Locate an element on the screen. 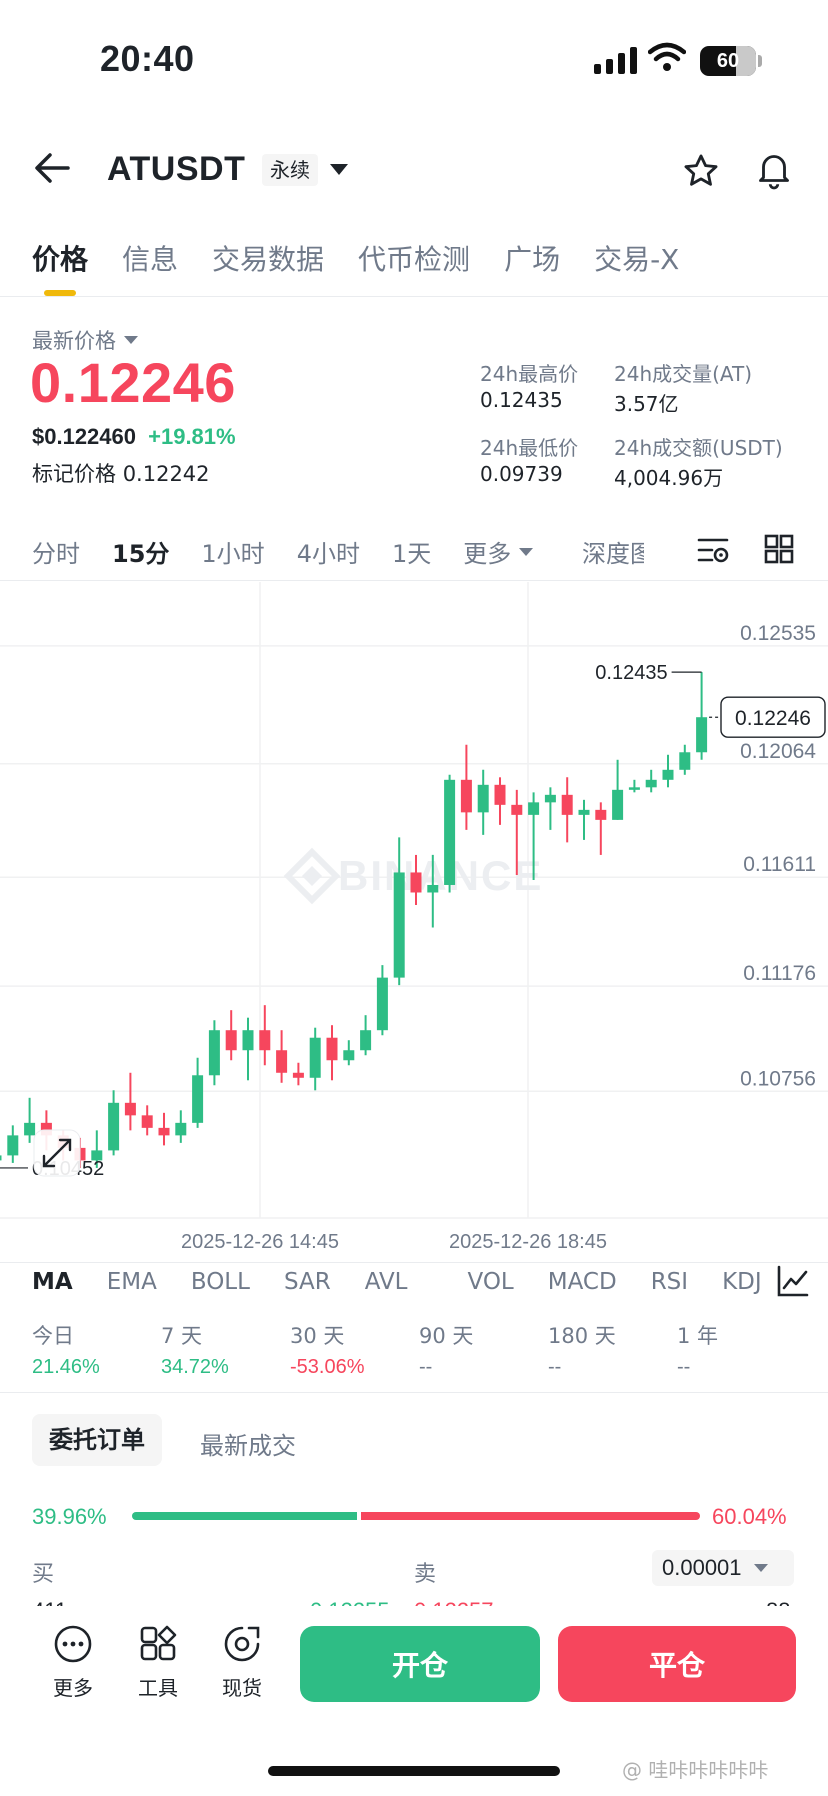  perf-label-30d: 30 天 is located at coordinates (317, 1336).